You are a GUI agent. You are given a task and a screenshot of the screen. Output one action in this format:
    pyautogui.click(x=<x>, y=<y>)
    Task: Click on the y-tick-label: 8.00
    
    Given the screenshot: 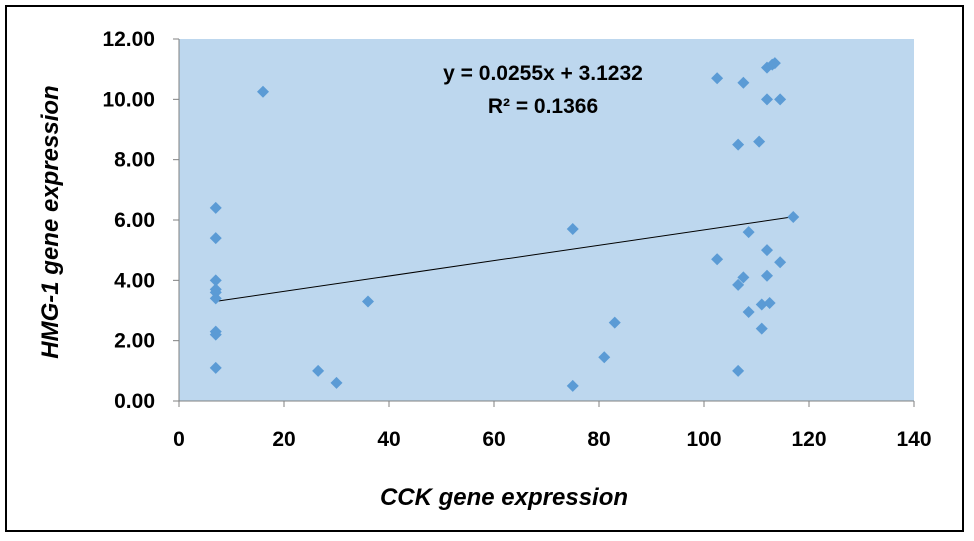 What is the action you would take?
    pyautogui.click(x=134, y=160)
    